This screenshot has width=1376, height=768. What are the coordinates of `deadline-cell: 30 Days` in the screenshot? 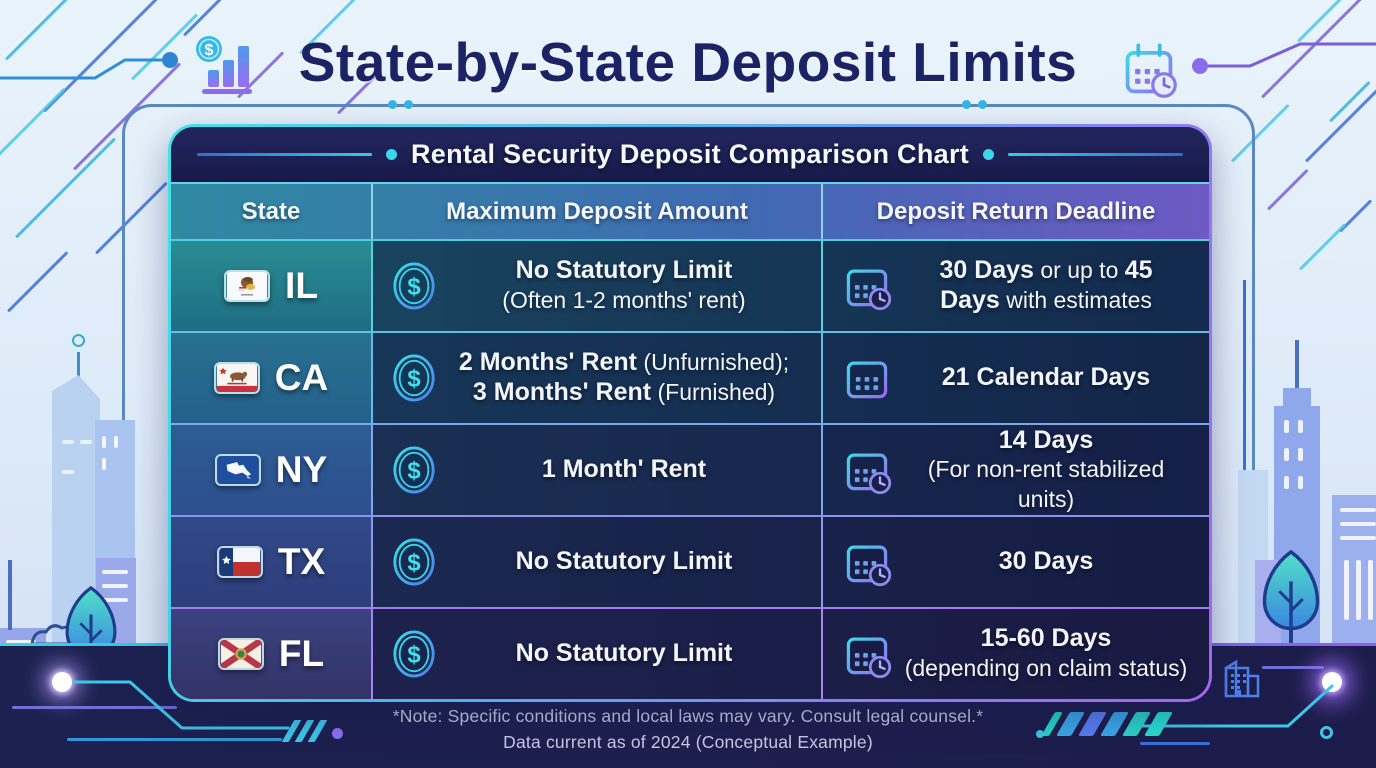 It's located at (1015, 561).